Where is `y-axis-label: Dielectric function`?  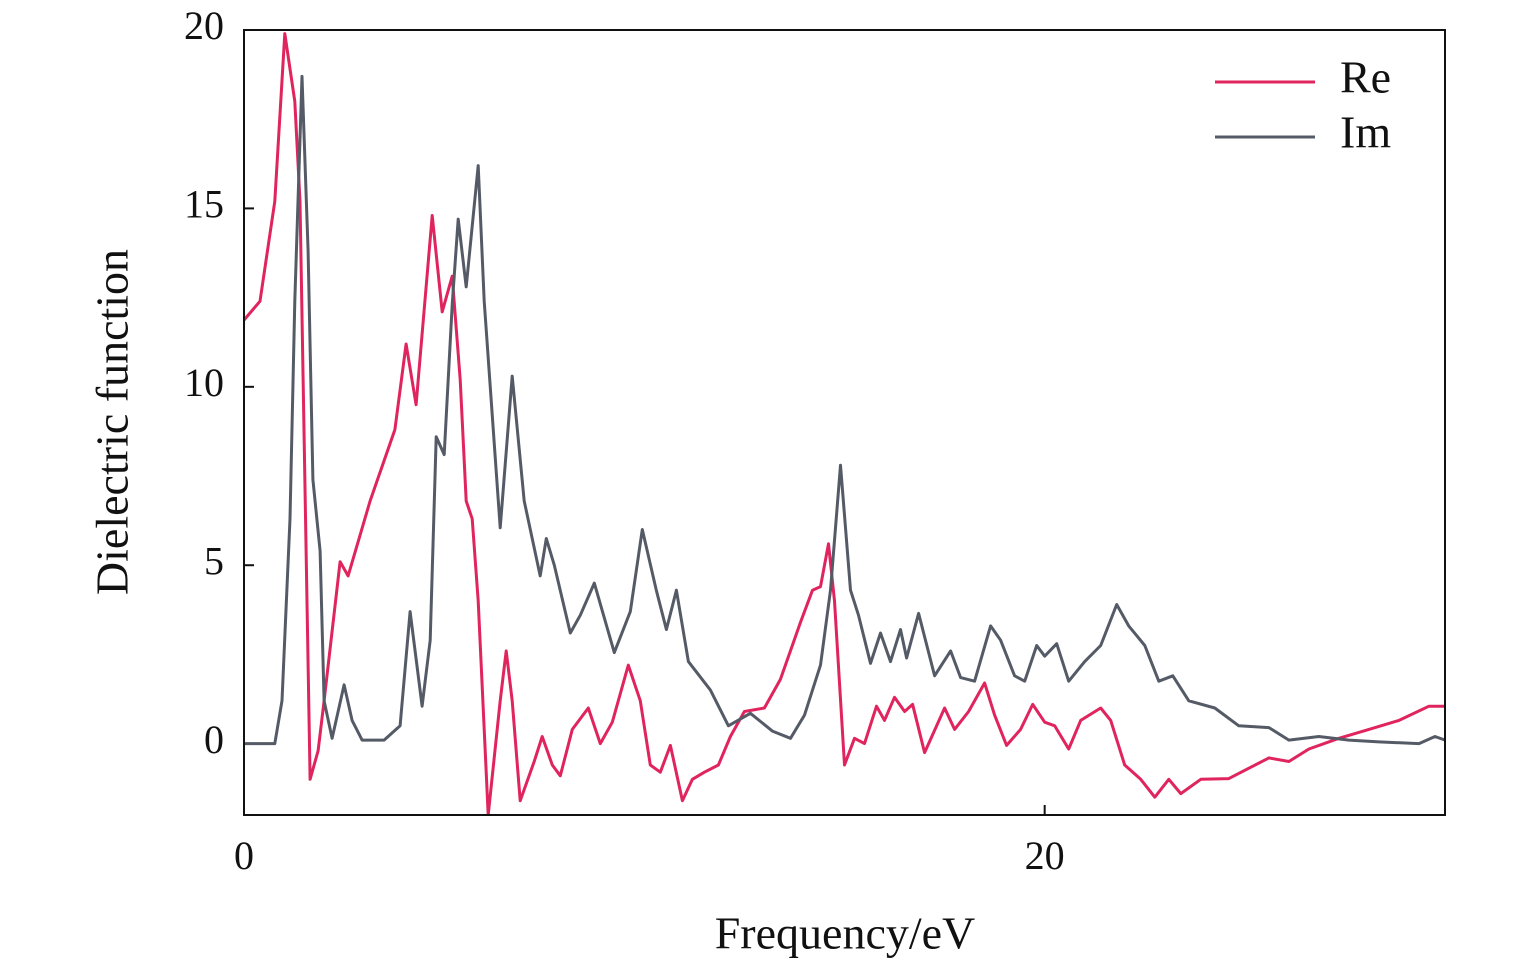 y-axis-label: Dielectric function is located at coordinates (112, 422).